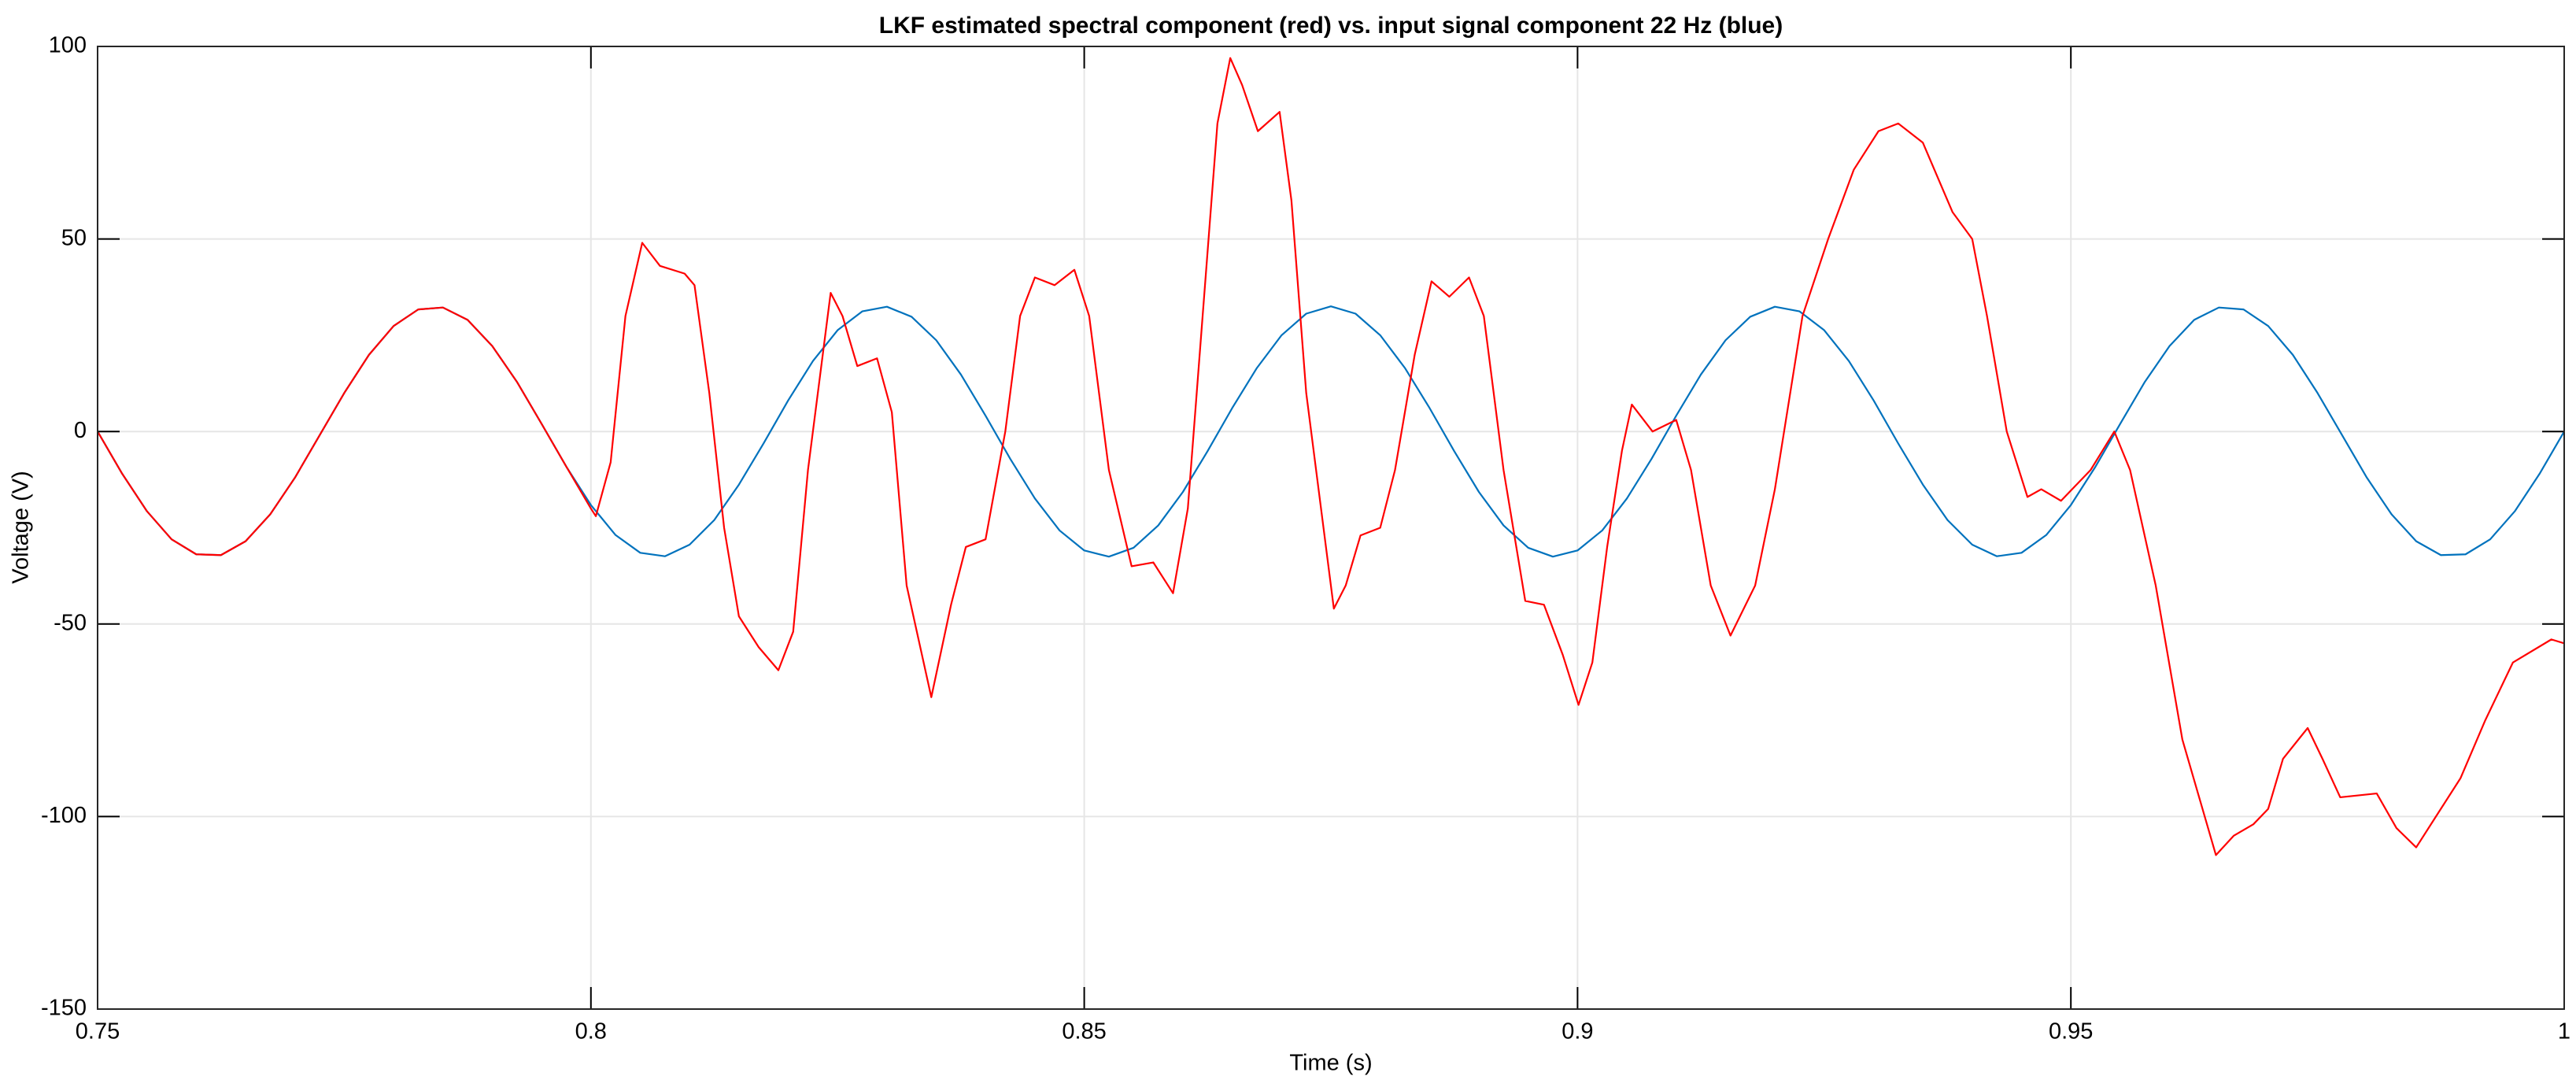 The width and height of the screenshot is (2576, 1087). Describe the element at coordinates (1330, 1063) in the screenshot. I see `x-axis-label: Time (s)` at that location.